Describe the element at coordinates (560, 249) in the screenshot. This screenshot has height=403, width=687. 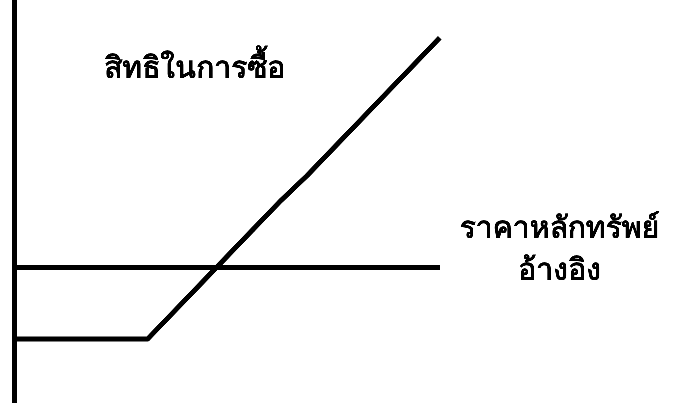
I see `x-axis-title: ราคาหลักทรัพย์ อ้างอิง` at that location.